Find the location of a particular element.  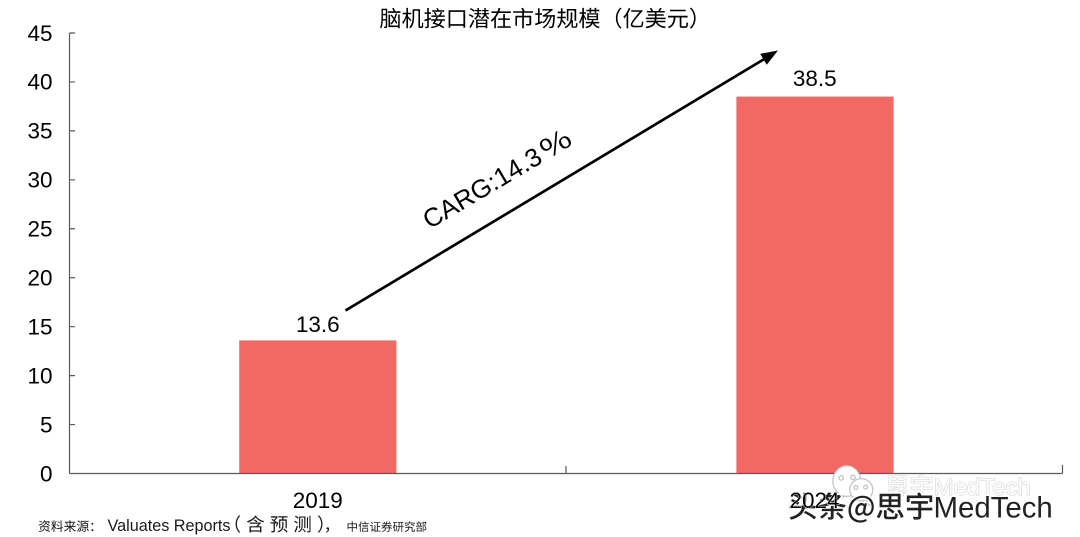

svg-text: 13.6 is located at coordinates (318, 324).